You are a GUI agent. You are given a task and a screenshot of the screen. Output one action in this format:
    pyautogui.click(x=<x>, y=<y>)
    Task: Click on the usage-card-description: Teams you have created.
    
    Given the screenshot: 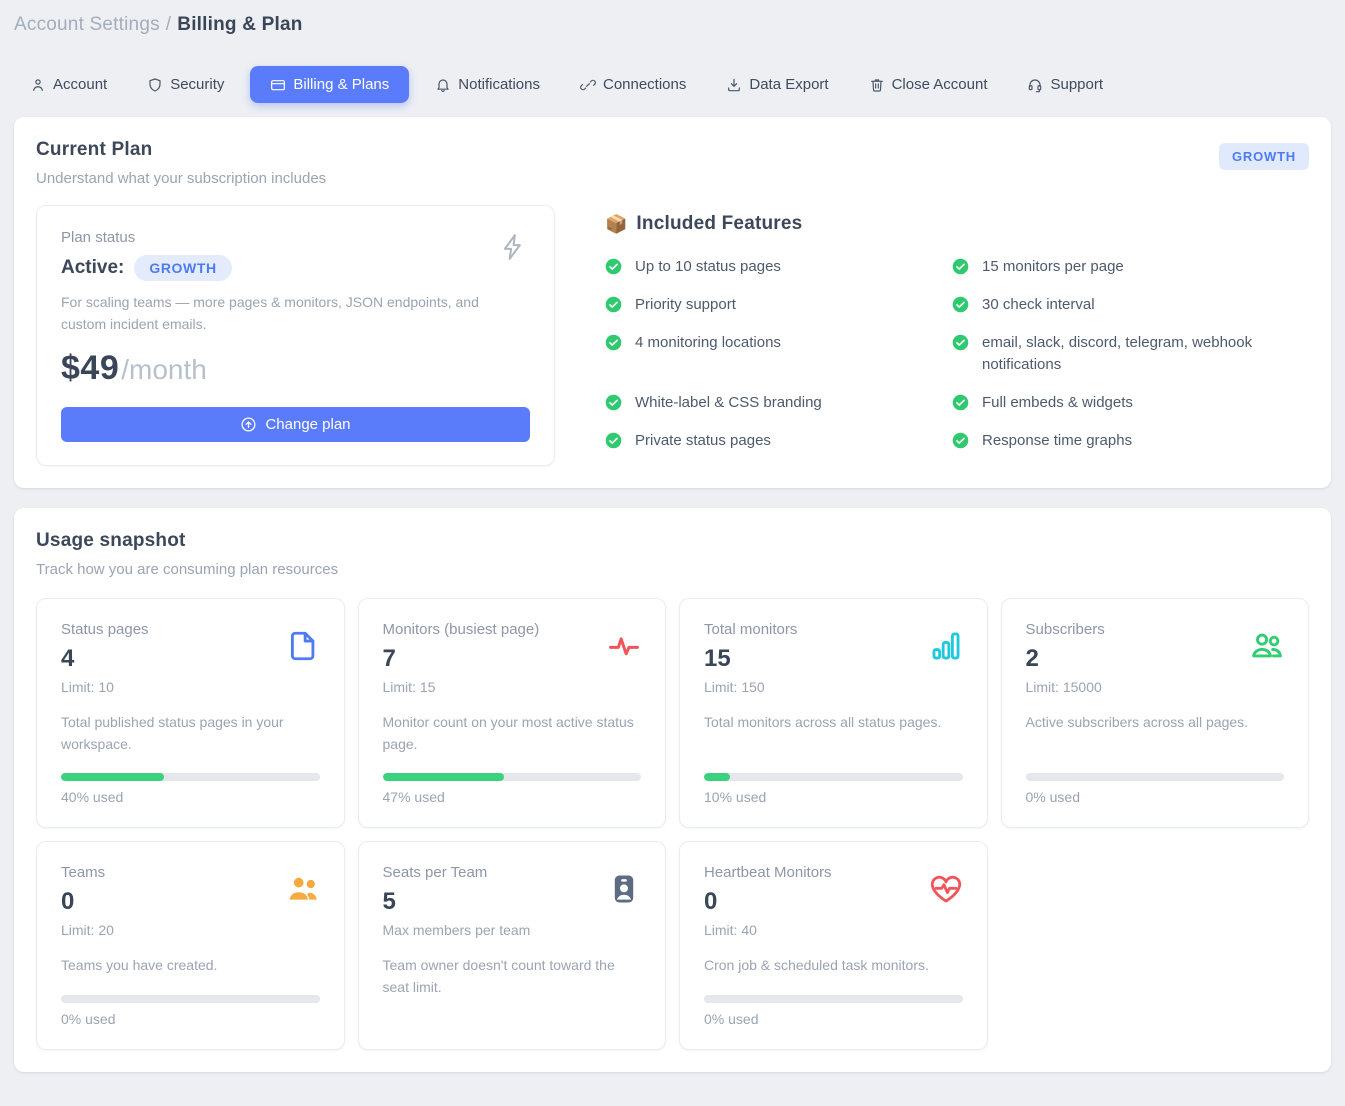 What is the action you would take?
    pyautogui.click(x=139, y=965)
    